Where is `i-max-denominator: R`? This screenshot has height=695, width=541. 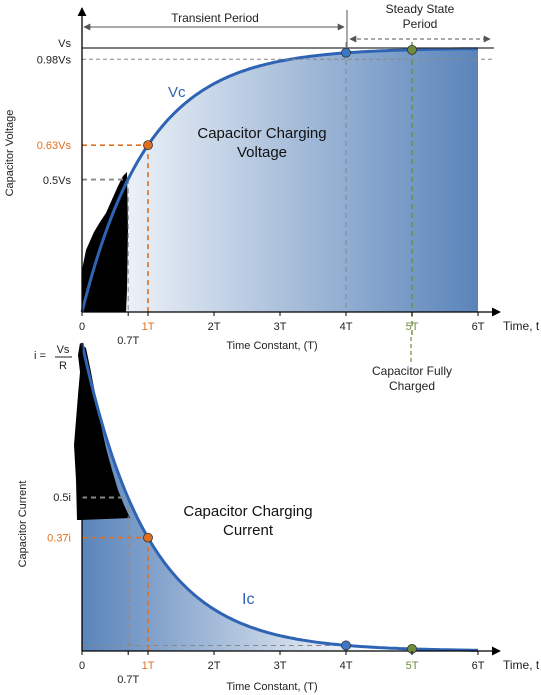
i-max-denominator: R is located at coordinates (63, 366).